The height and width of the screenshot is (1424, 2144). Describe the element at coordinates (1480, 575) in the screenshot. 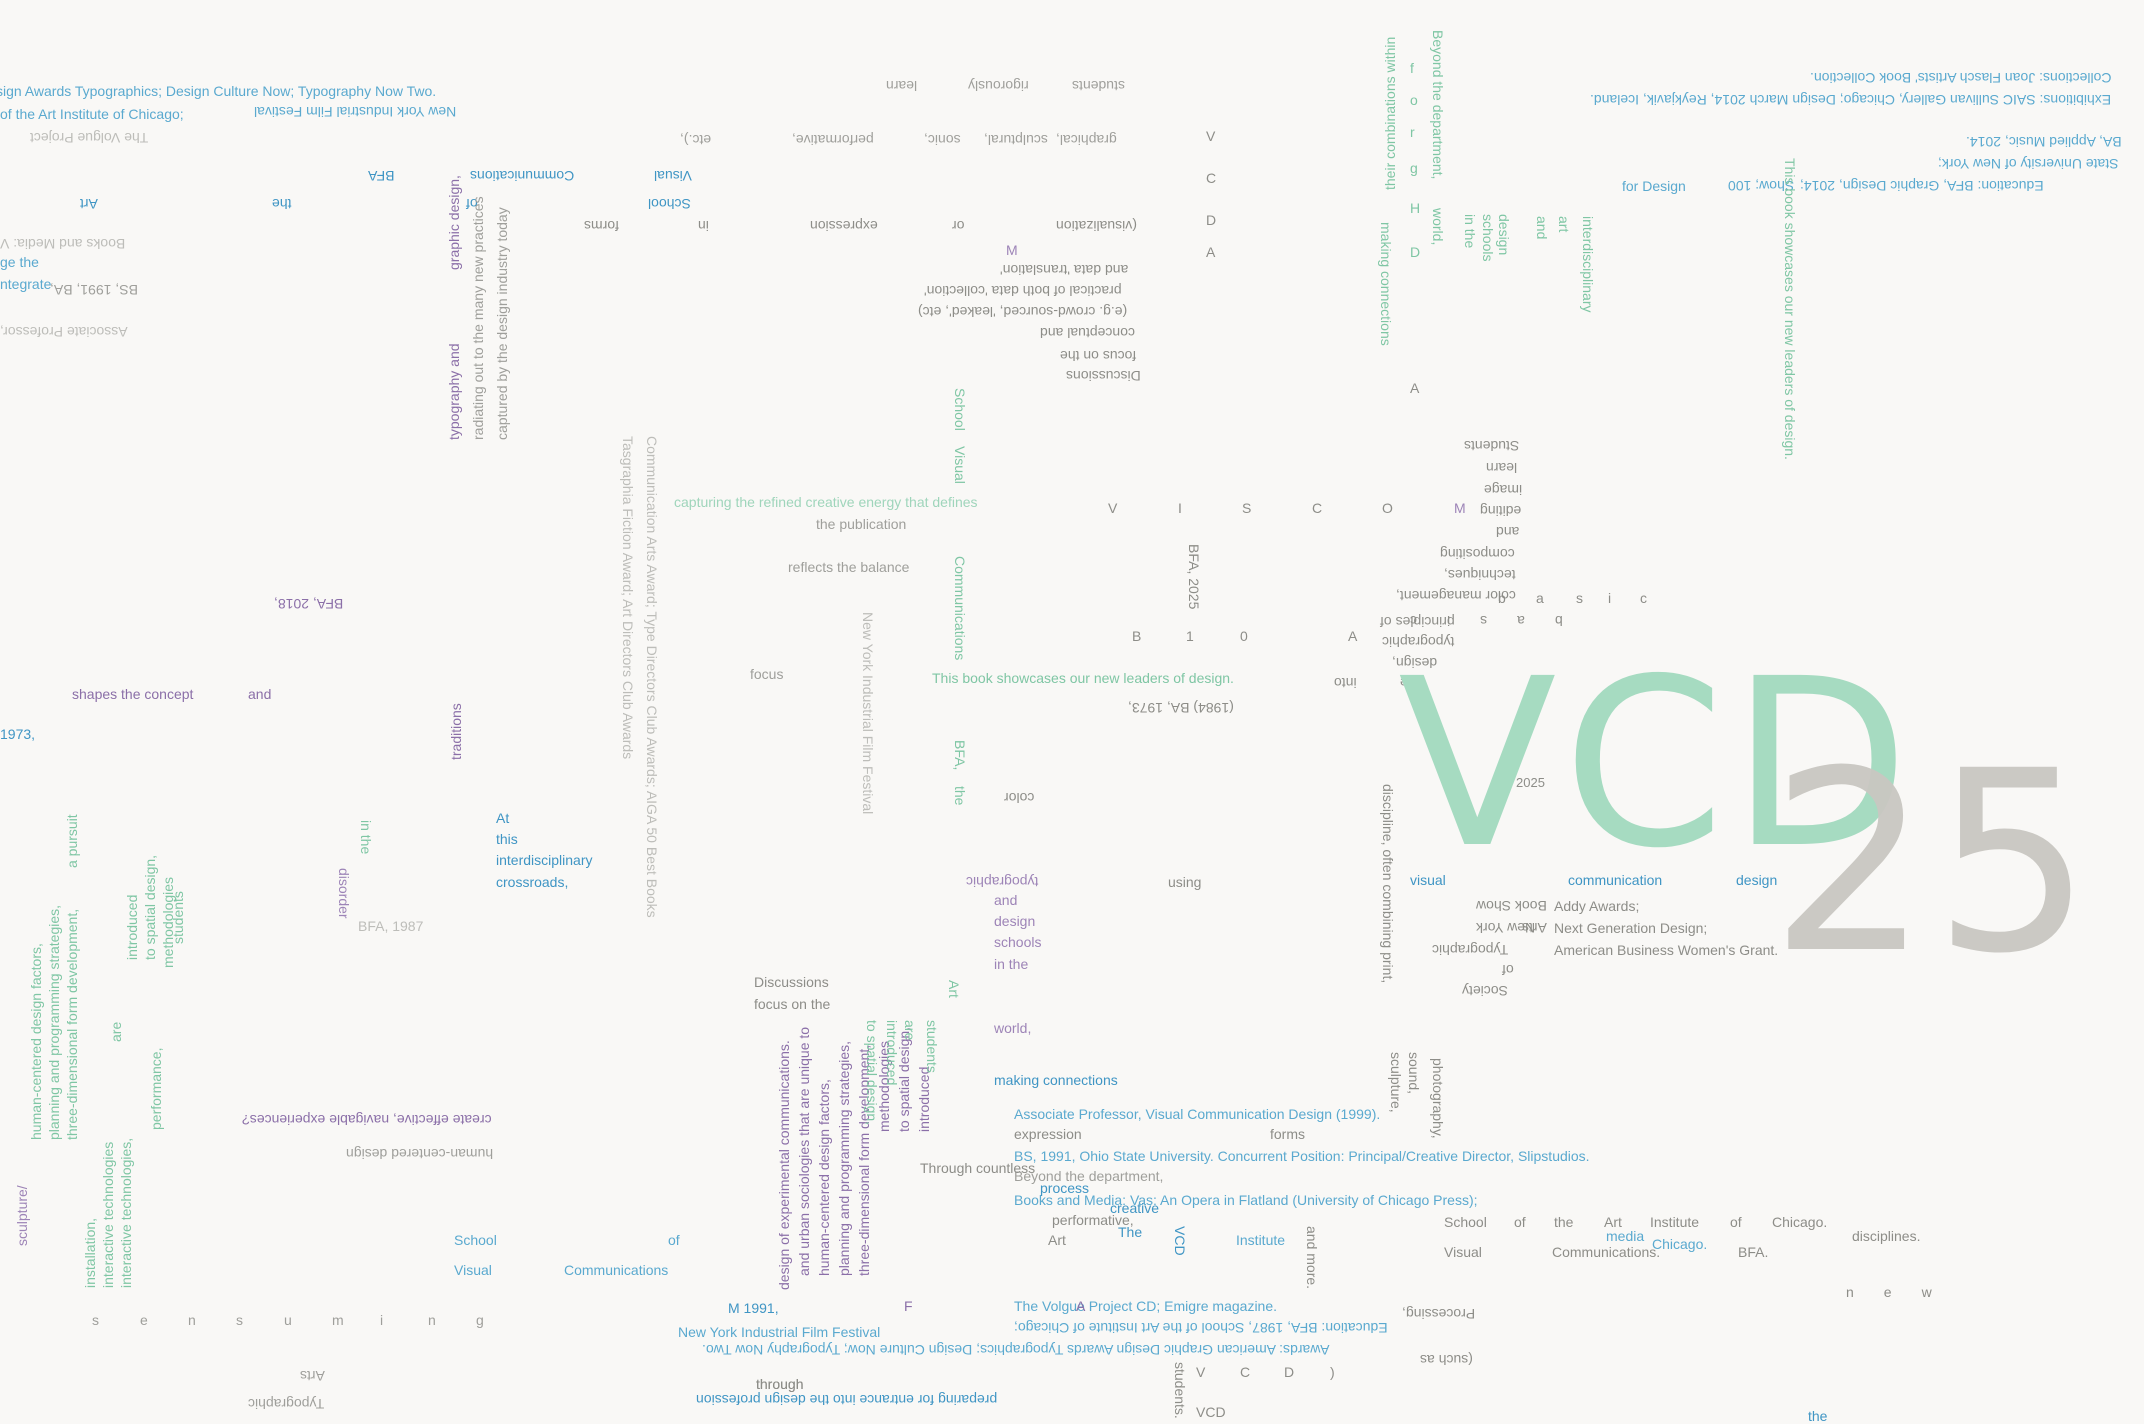

I see `techniques-flip-center: techniques,` at that location.